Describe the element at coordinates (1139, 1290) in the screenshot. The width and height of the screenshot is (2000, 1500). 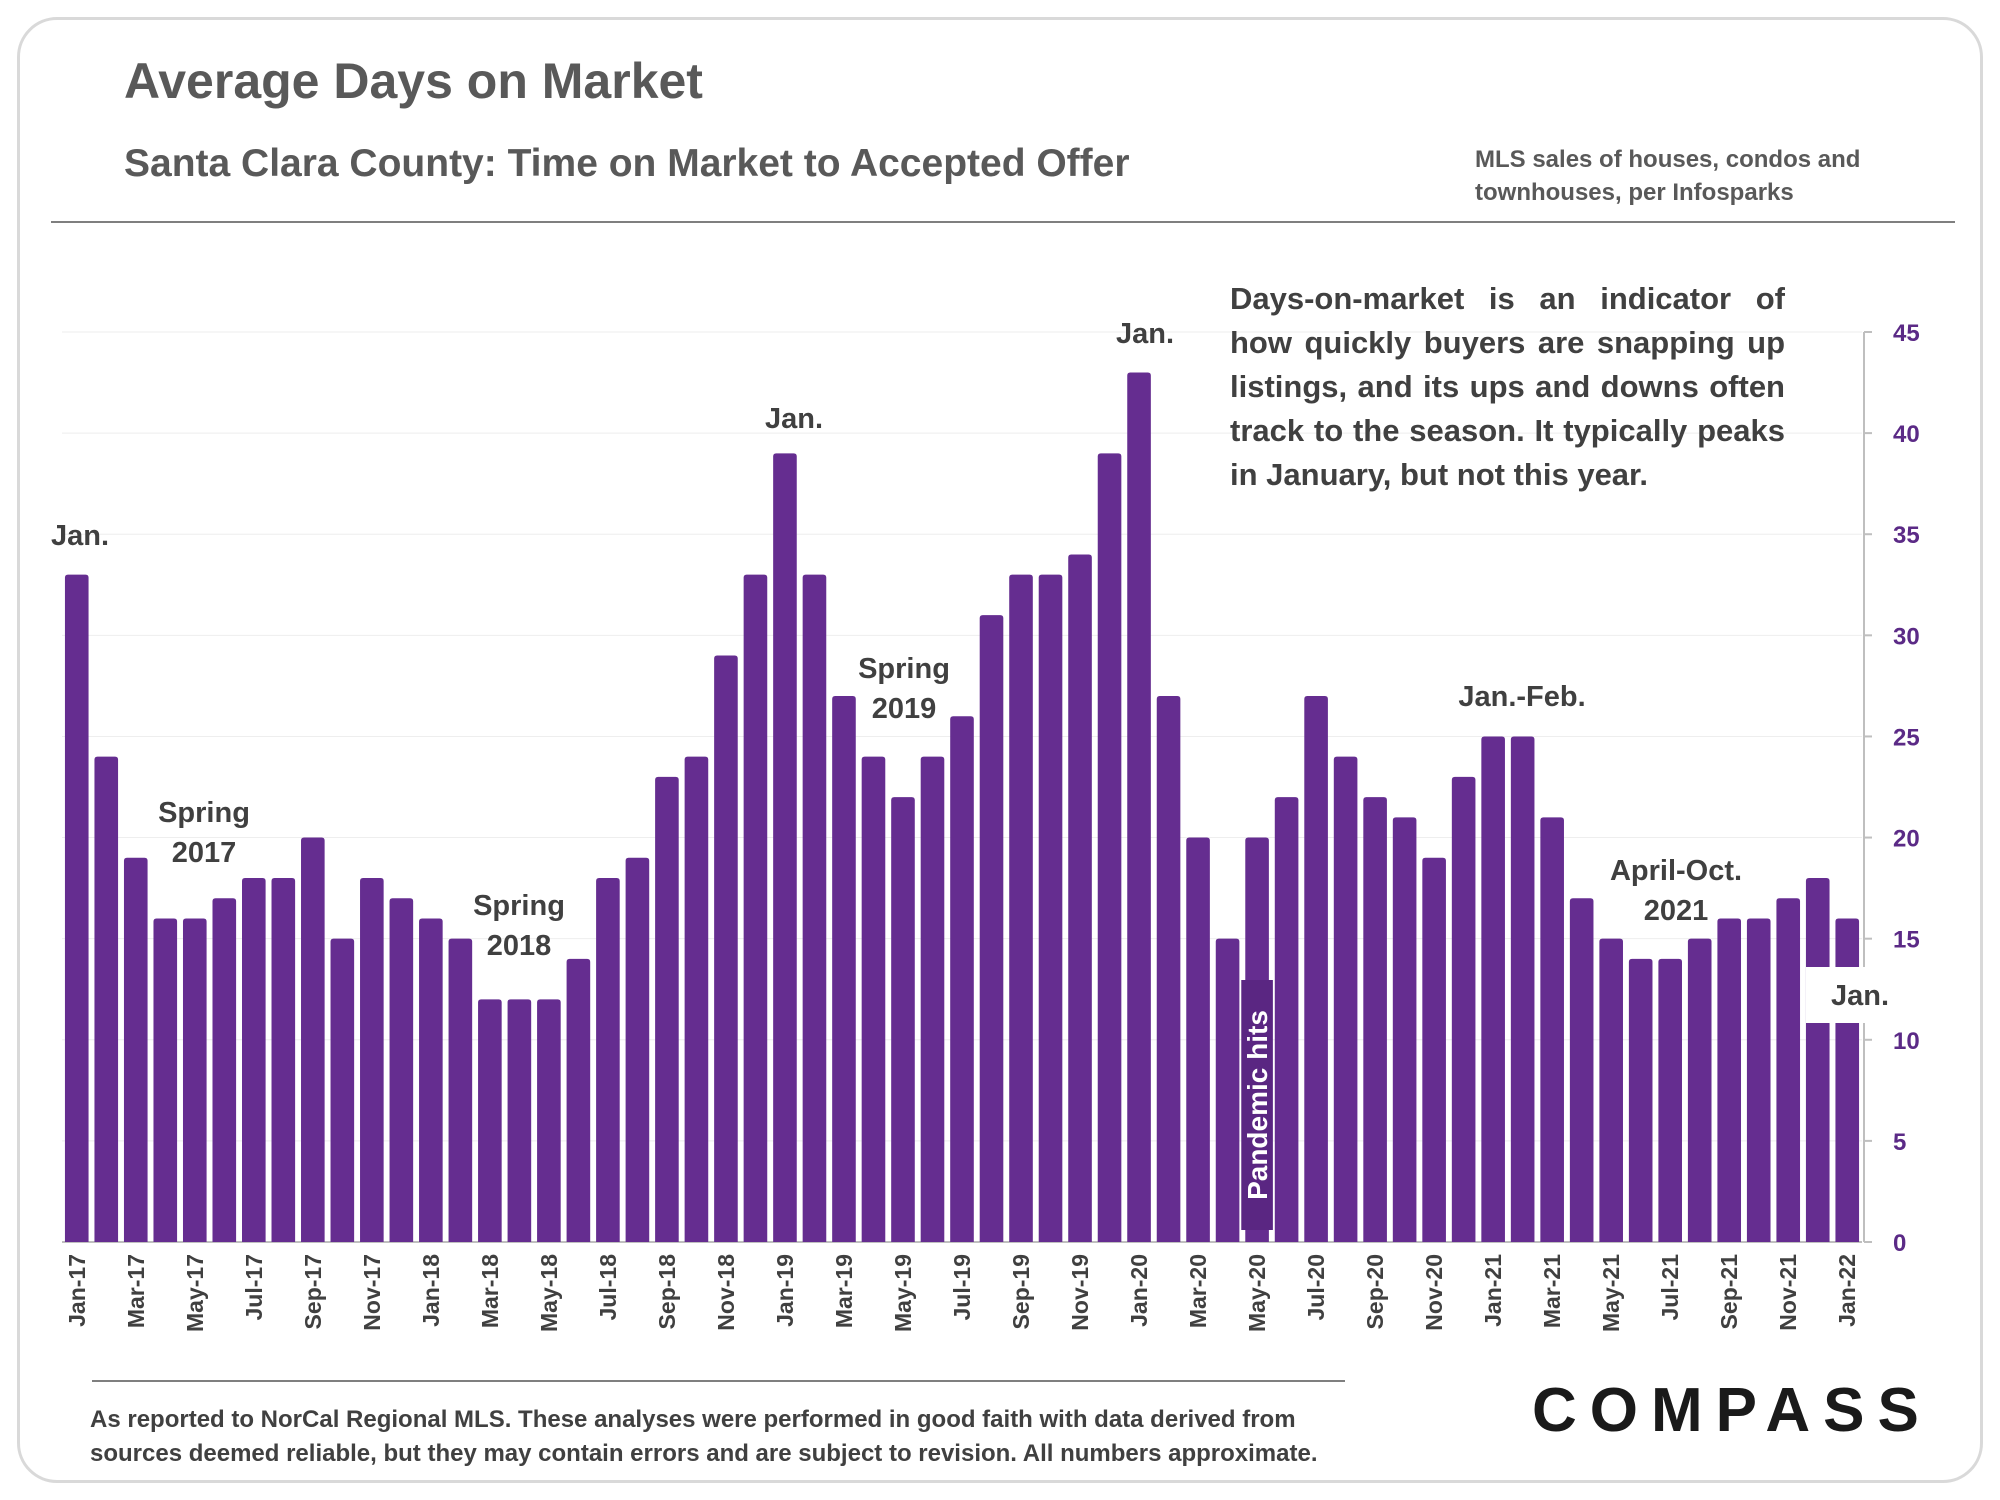
I see `x-tick-label: Jan-20` at that location.